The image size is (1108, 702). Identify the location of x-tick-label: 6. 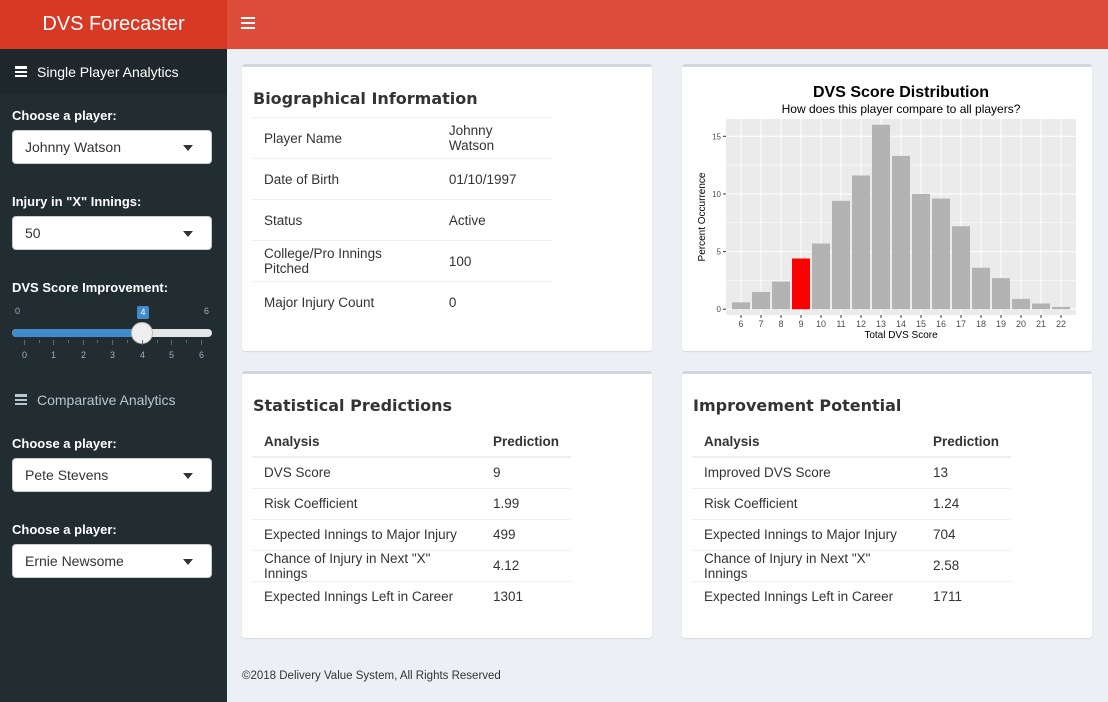
(740, 324).